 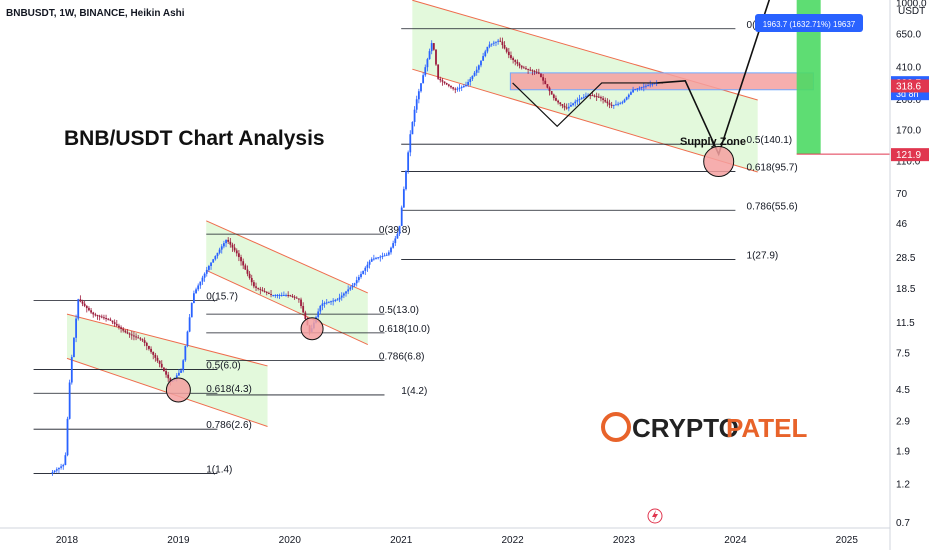 What do you see at coordinates (655, 516) in the screenshot?
I see `lightning-icon` at bounding box center [655, 516].